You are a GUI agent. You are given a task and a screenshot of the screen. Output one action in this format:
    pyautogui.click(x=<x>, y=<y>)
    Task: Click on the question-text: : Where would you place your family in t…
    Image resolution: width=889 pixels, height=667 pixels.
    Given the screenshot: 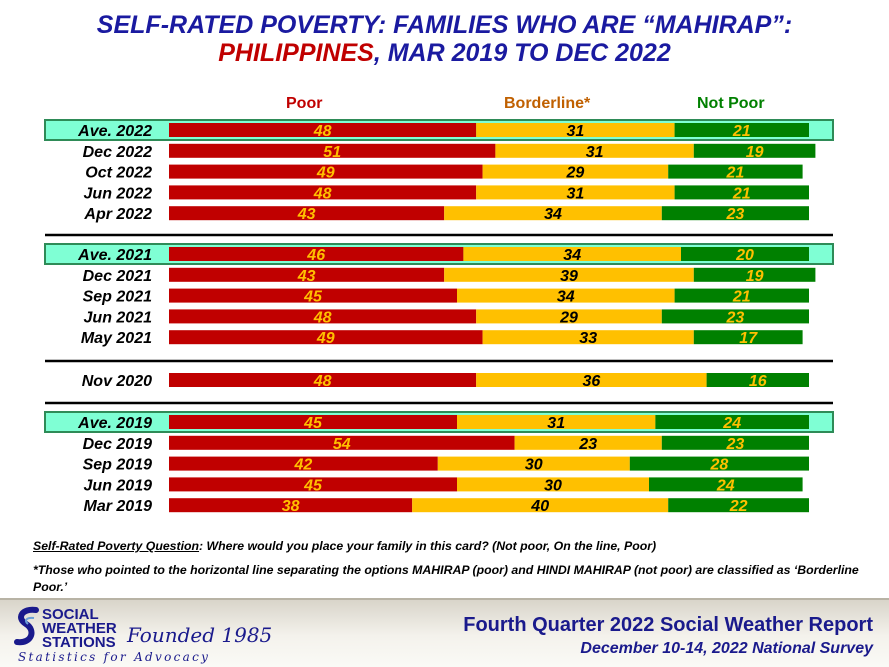 What is the action you would take?
    pyautogui.click(x=428, y=546)
    